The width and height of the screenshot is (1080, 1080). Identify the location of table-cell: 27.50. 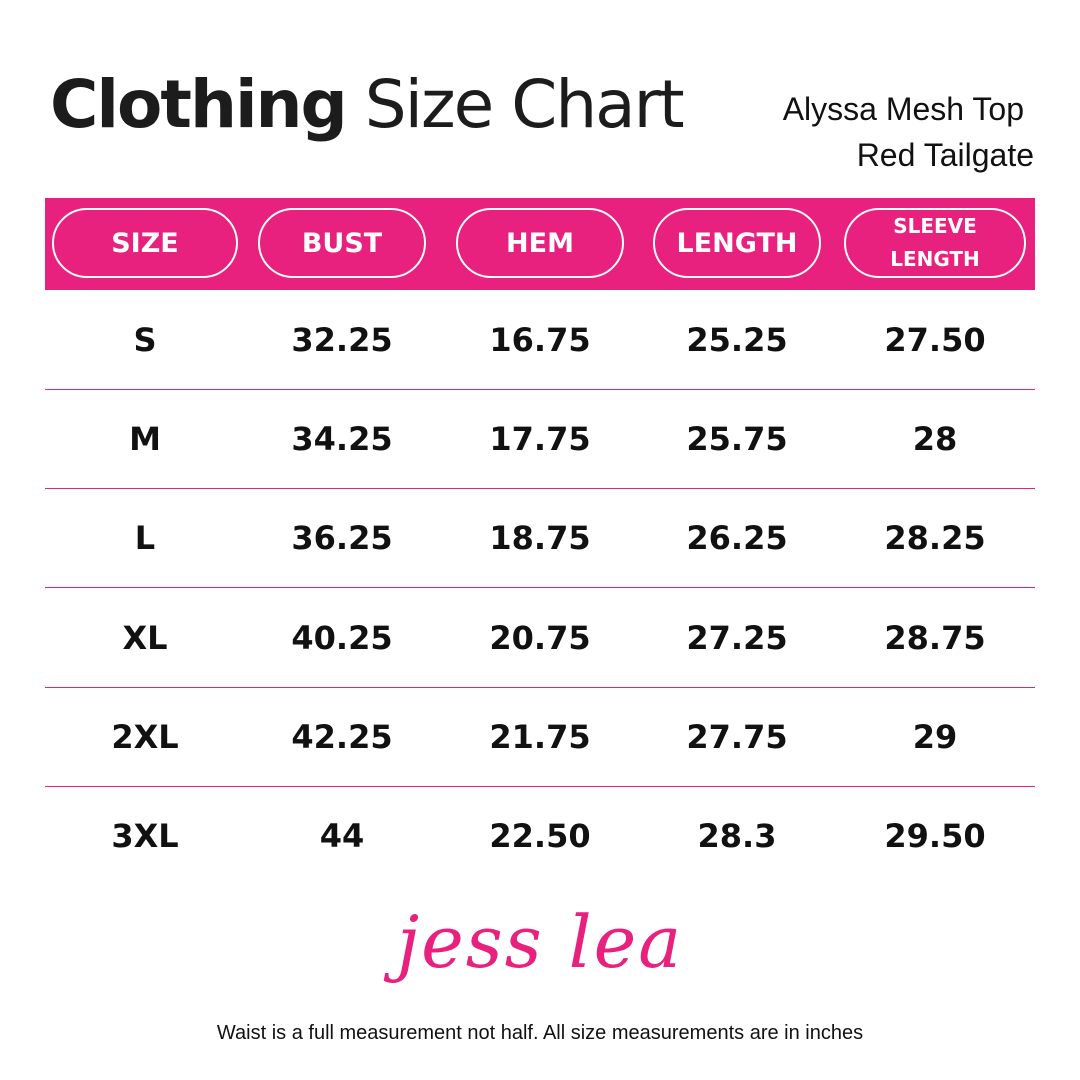
(935, 340).